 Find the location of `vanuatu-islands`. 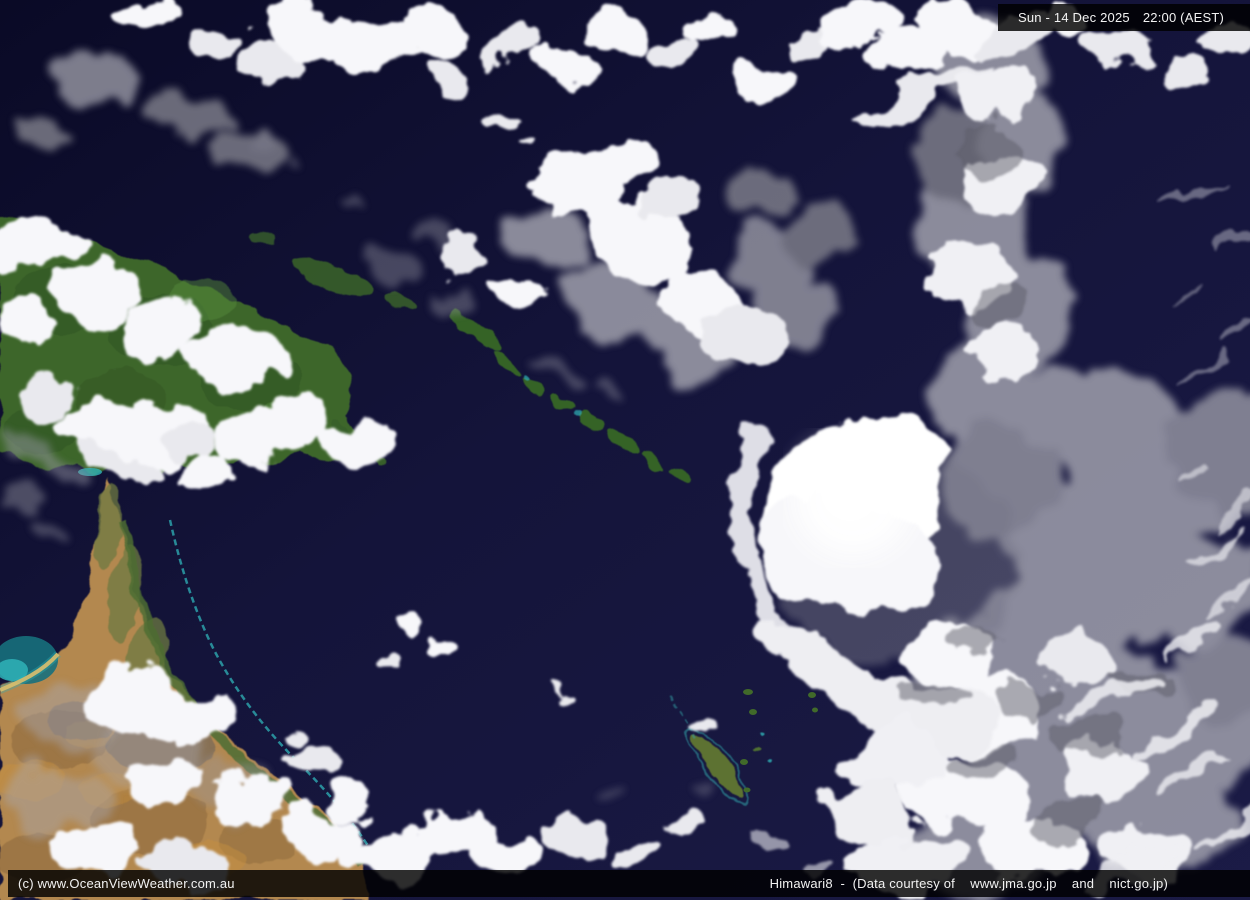

vanuatu-islands is located at coordinates (779, 741).